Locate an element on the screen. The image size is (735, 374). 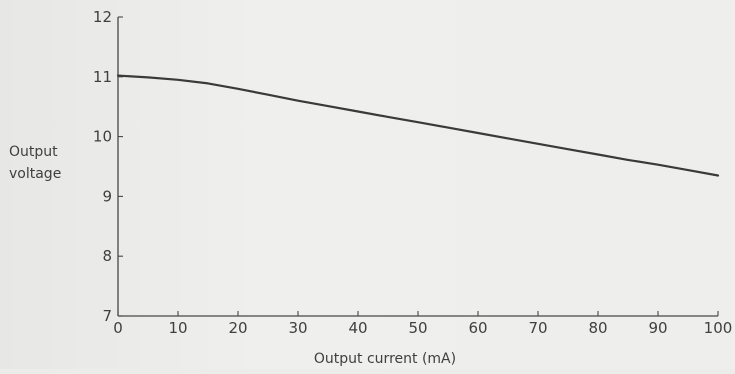
x-tick-label: 60 is located at coordinates (477, 328).